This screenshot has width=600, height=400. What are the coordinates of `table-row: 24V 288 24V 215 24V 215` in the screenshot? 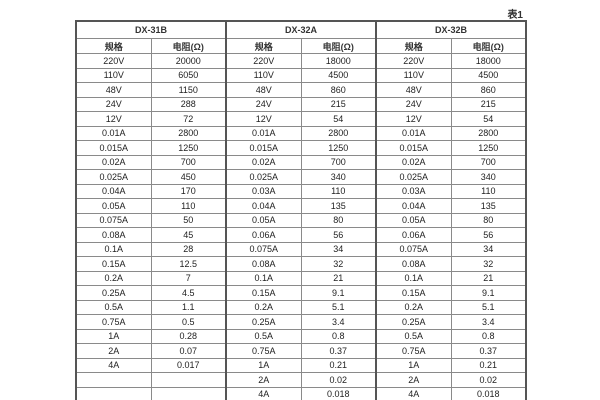 It's located at (301, 104).